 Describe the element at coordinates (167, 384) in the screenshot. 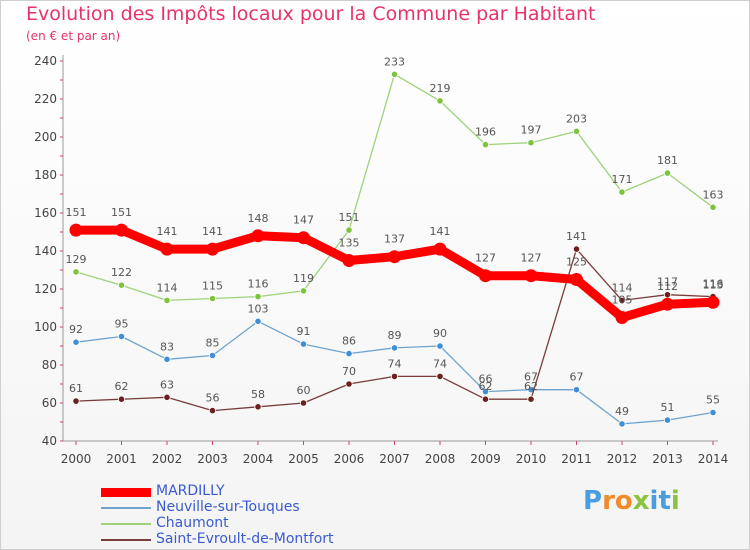

I see `data-label-3: 63` at that location.